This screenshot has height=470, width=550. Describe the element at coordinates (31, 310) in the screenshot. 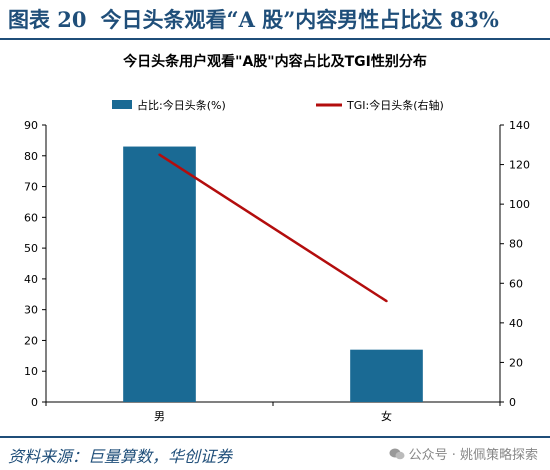

I see `y-left-tick-label: 30` at that location.